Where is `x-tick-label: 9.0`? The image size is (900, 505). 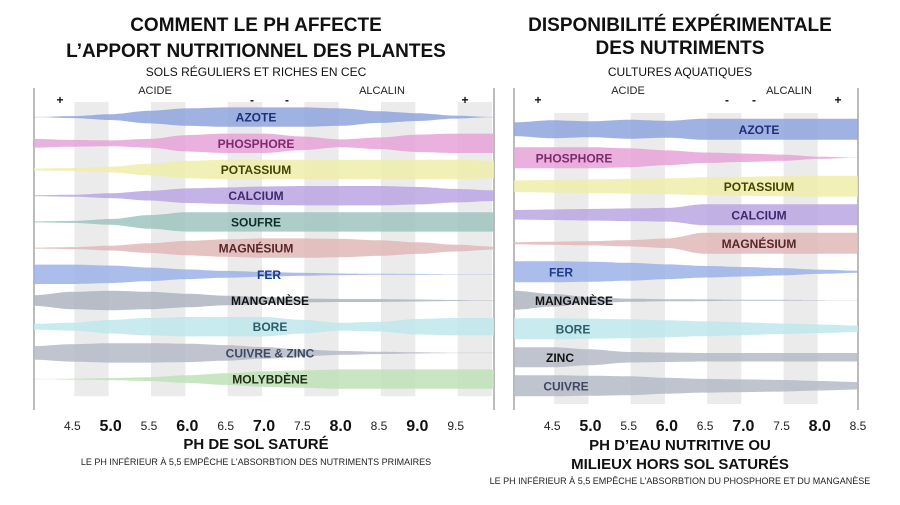
x-tick-label: 9.0 is located at coordinates (417, 426).